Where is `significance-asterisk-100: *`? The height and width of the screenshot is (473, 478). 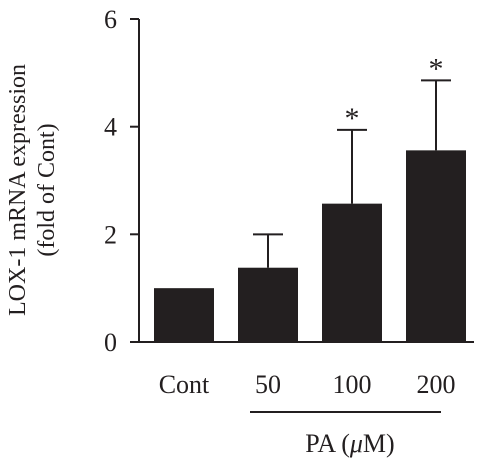 significance-asterisk-100: * is located at coordinates (352, 118).